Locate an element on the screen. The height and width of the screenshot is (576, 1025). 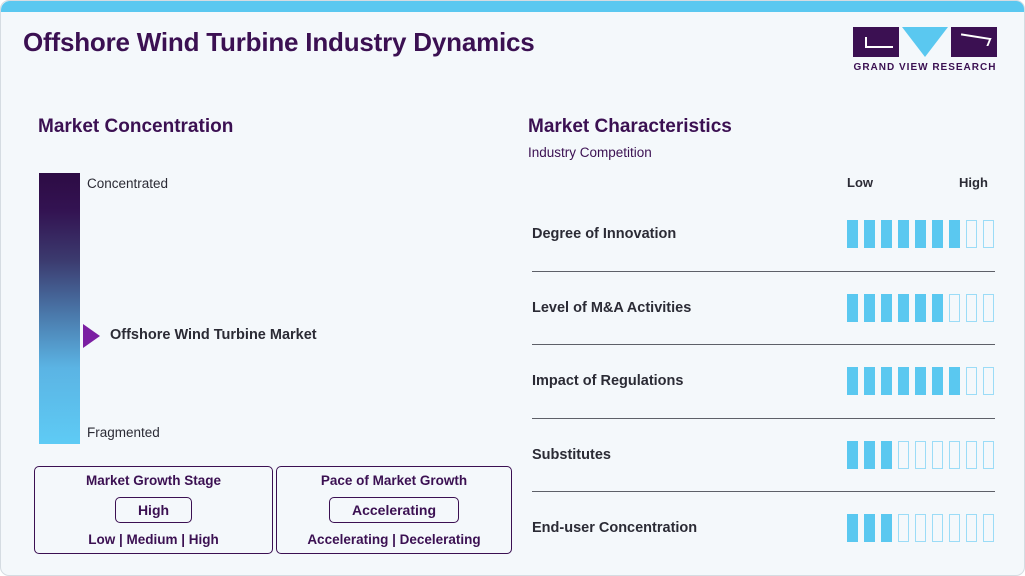
logo-block-right-icon is located at coordinates (974, 42).